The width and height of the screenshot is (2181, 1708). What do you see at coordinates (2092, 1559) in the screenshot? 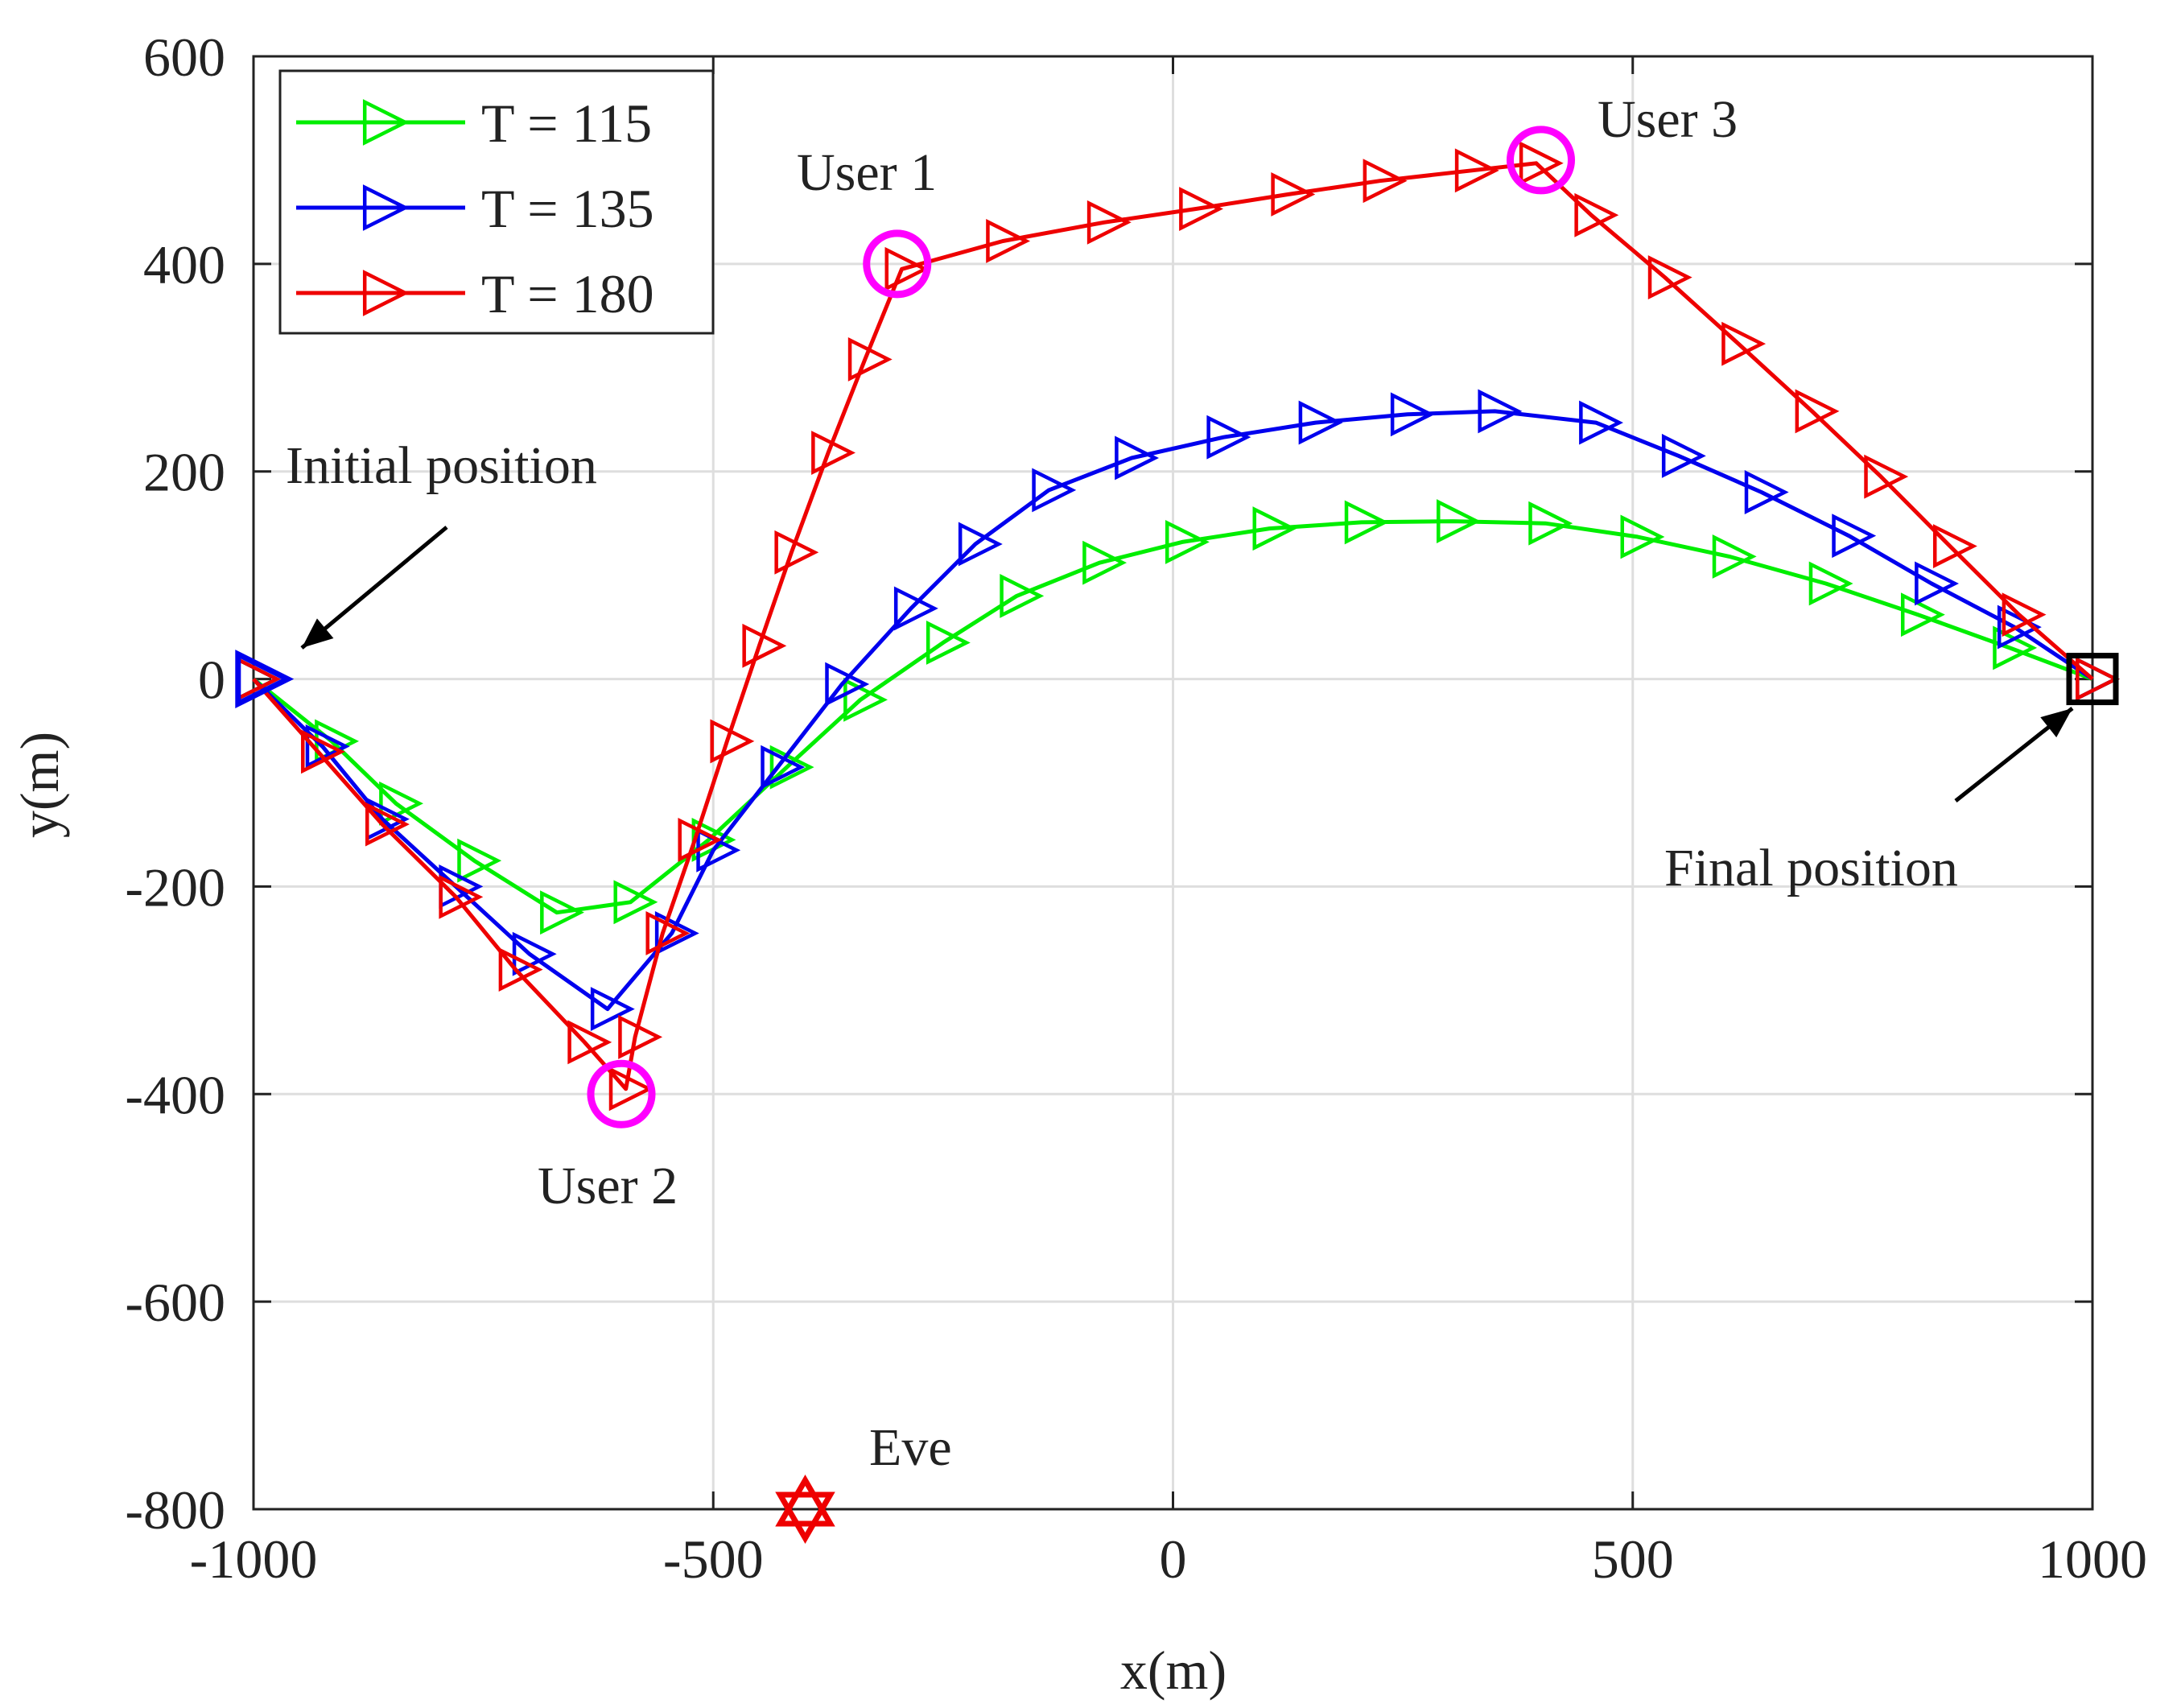
I see `x-tick-label: 1000` at bounding box center [2092, 1559].